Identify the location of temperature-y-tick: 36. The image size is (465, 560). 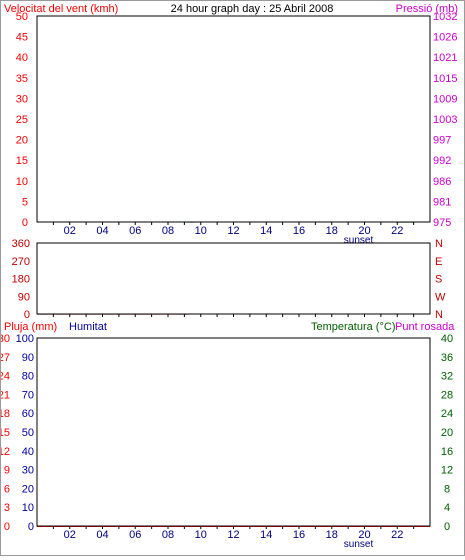
(447, 358).